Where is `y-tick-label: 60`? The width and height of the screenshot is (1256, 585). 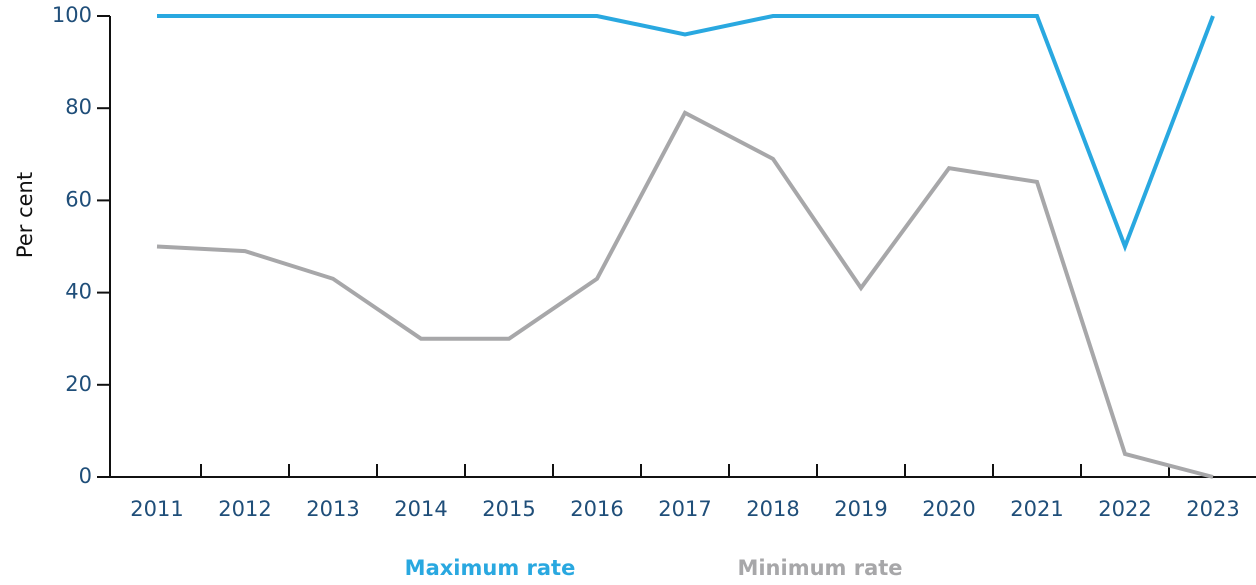
y-tick-label: 60 is located at coordinates (78, 199).